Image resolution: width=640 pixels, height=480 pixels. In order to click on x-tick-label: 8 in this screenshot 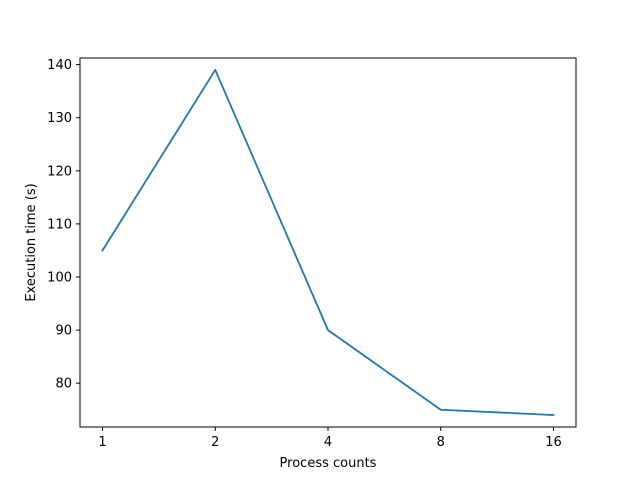, I will do `click(441, 442)`.